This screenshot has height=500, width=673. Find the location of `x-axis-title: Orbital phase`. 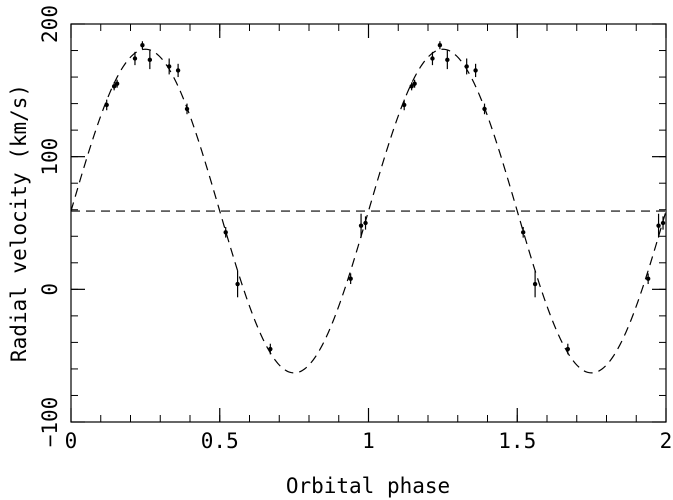

x-axis-title: Orbital phase is located at coordinates (368, 486).